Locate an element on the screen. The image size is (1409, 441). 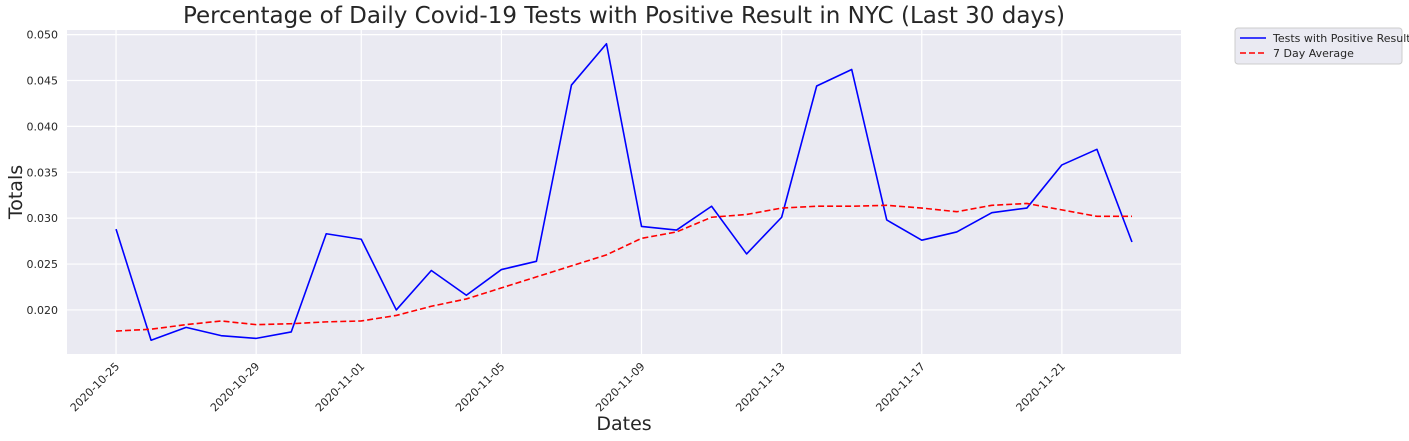
x-tick-label: 2020-11-01 is located at coordinates (340, 387).